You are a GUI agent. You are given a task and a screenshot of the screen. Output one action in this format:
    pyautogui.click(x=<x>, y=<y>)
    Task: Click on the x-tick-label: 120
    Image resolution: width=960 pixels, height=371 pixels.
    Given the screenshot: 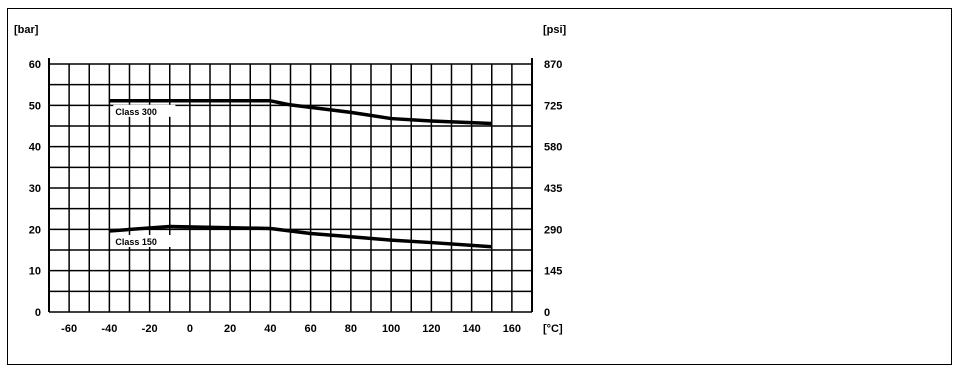 What is the action you would take?
    pyautogui.click(x=431, y=329)
    